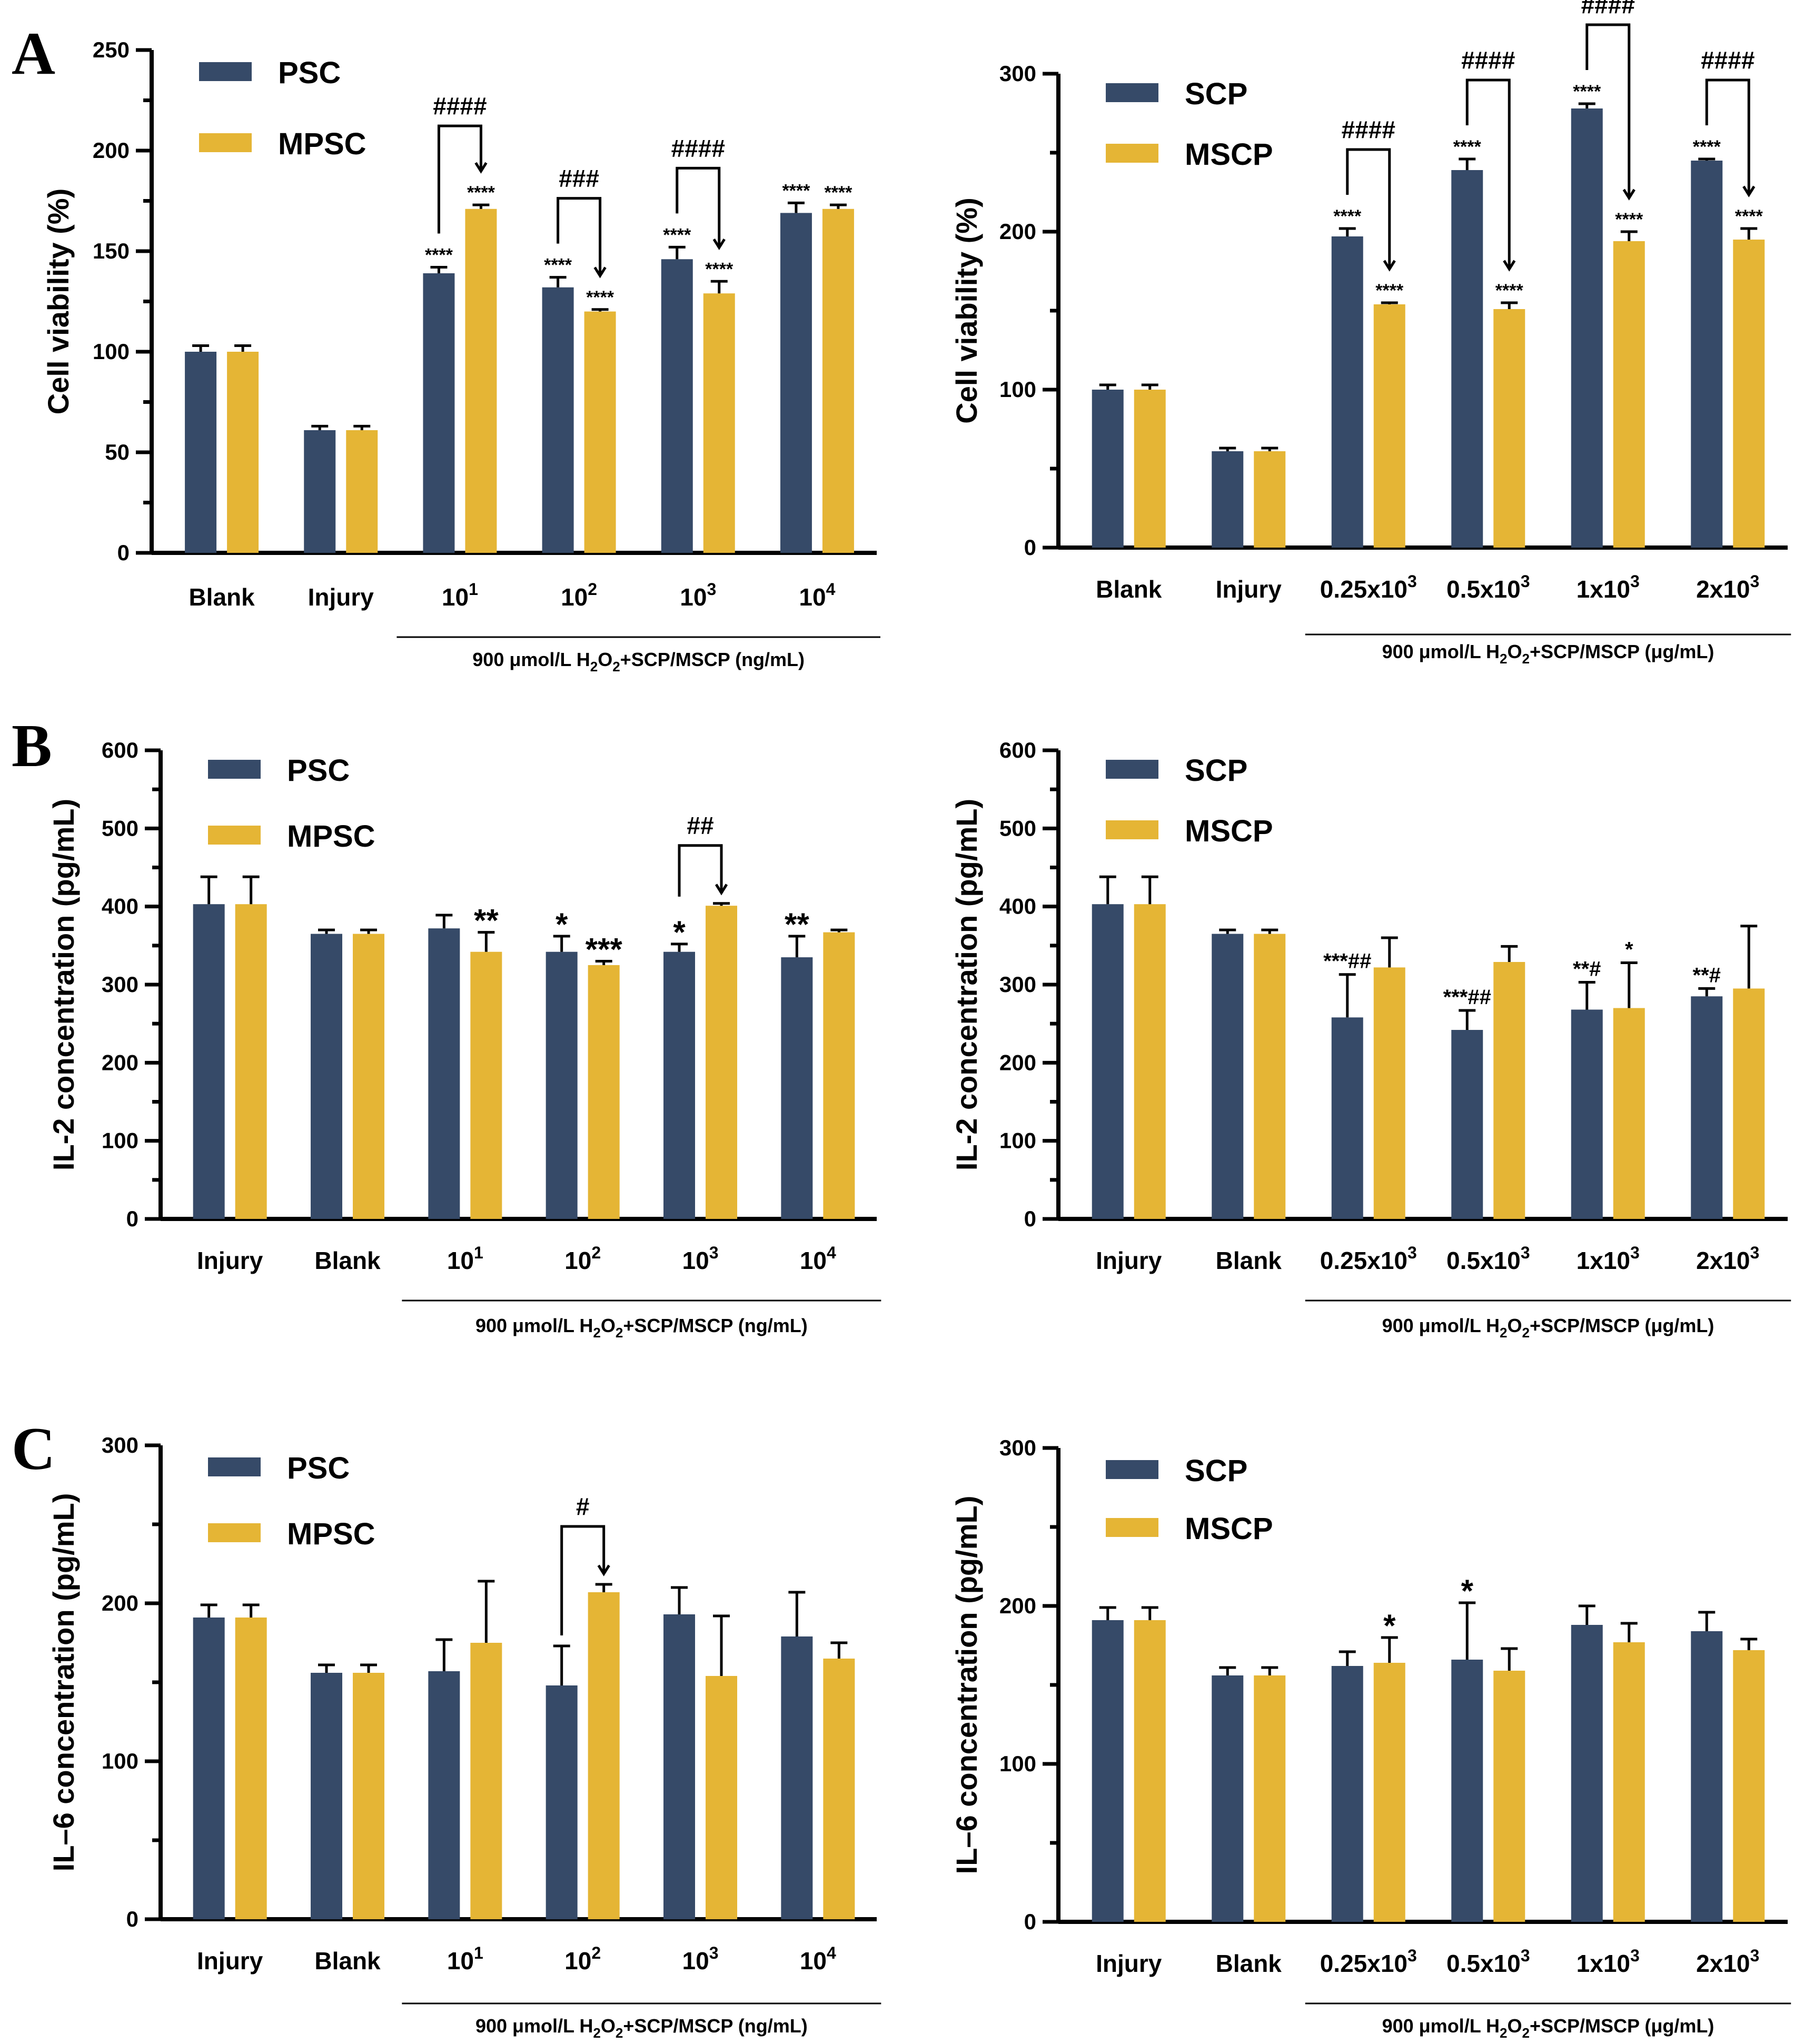  What do you see at coordinates (1467, 998) in the screenshot?
I see `significance-label: ***##` at bounding box center [1467, 998].